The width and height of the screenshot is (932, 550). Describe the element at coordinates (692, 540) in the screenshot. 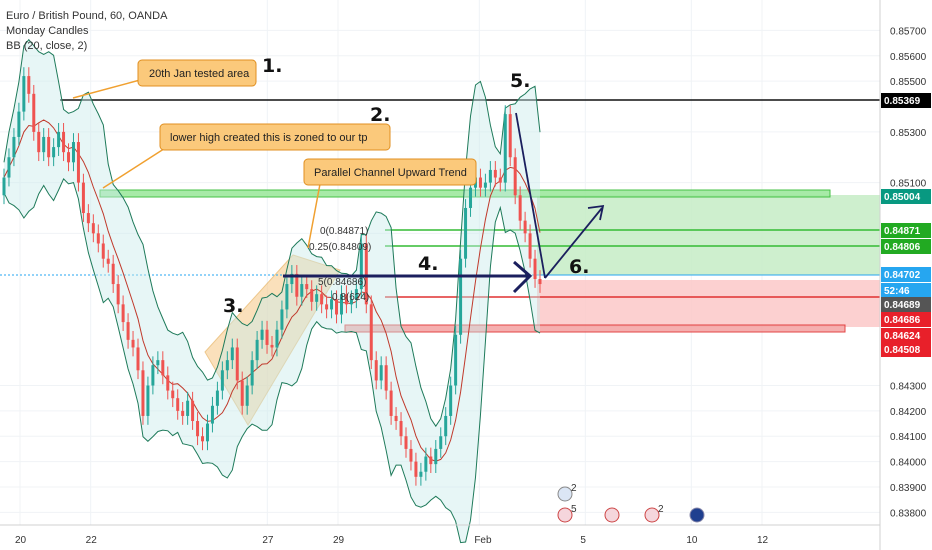

I see `x-tick-label-6: 10` at that location.